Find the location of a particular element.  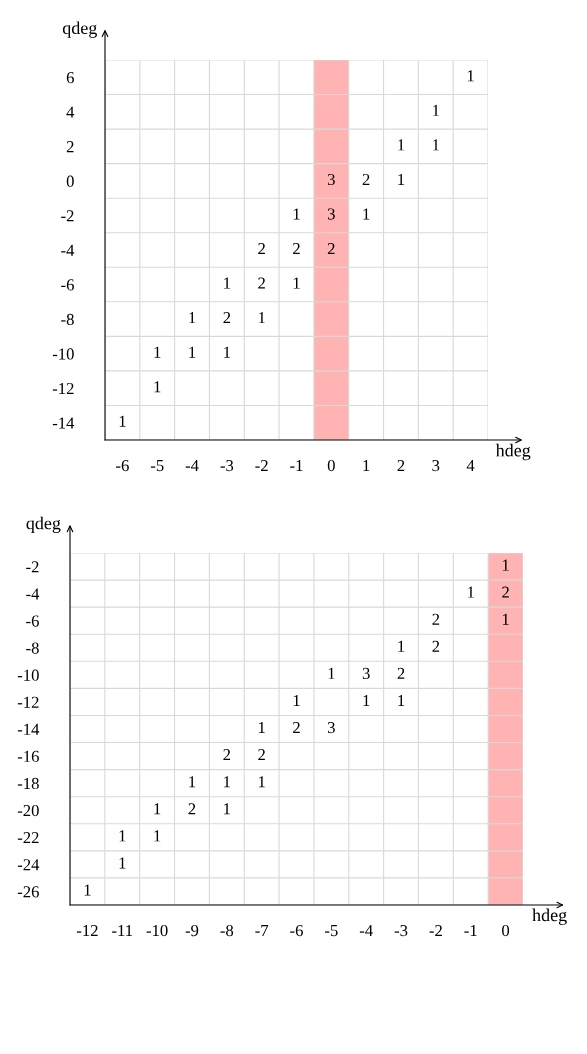

y-tick-label: 6 is located at coordinates (70, 78).